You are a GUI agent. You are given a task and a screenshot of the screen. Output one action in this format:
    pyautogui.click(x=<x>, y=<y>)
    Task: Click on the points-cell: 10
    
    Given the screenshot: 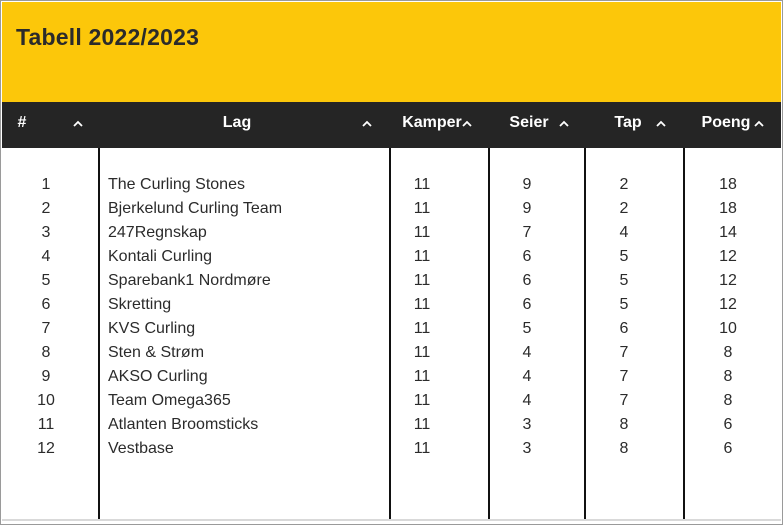 What is the action you would take?
    pyautogui.click(x=728, y=328)
    